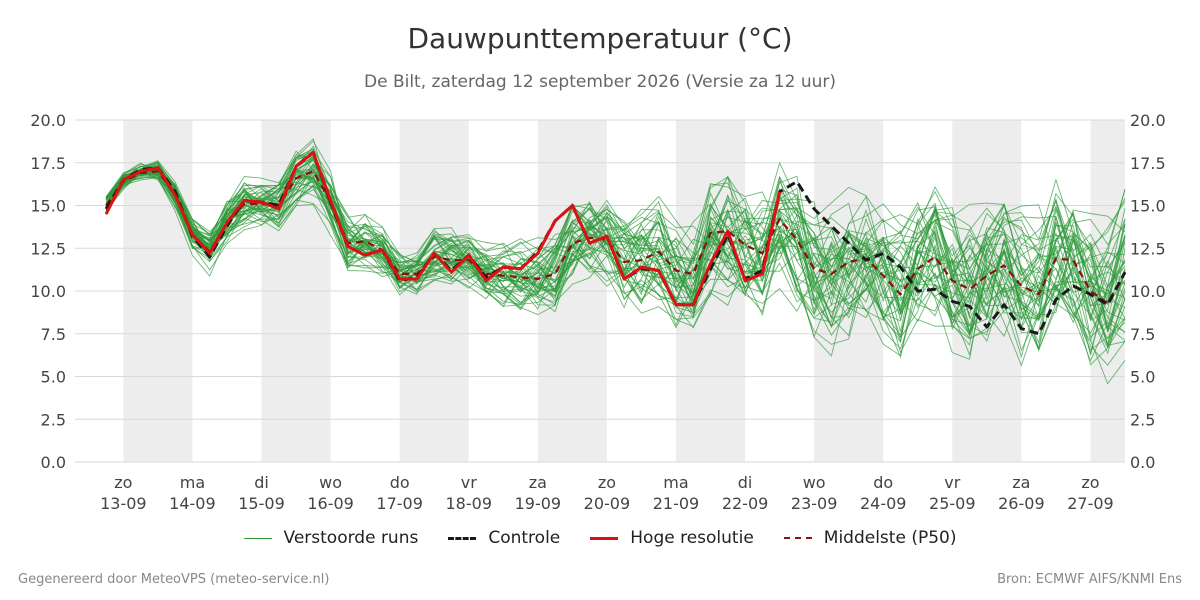  Describe the element at coordinates (607, 482) in the screenshot. I see `x-tick-day-7: zo` at that location.